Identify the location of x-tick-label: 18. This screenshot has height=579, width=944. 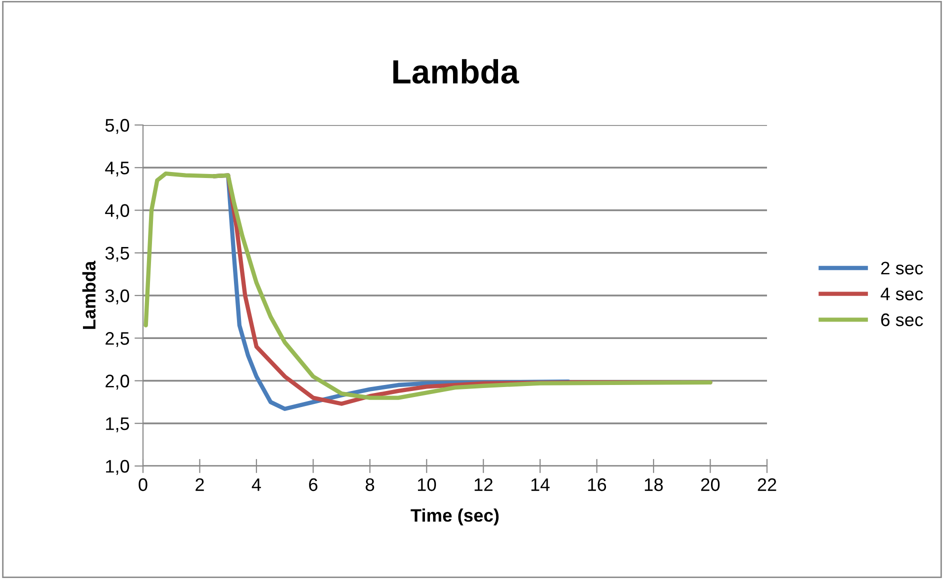
(653, 485).